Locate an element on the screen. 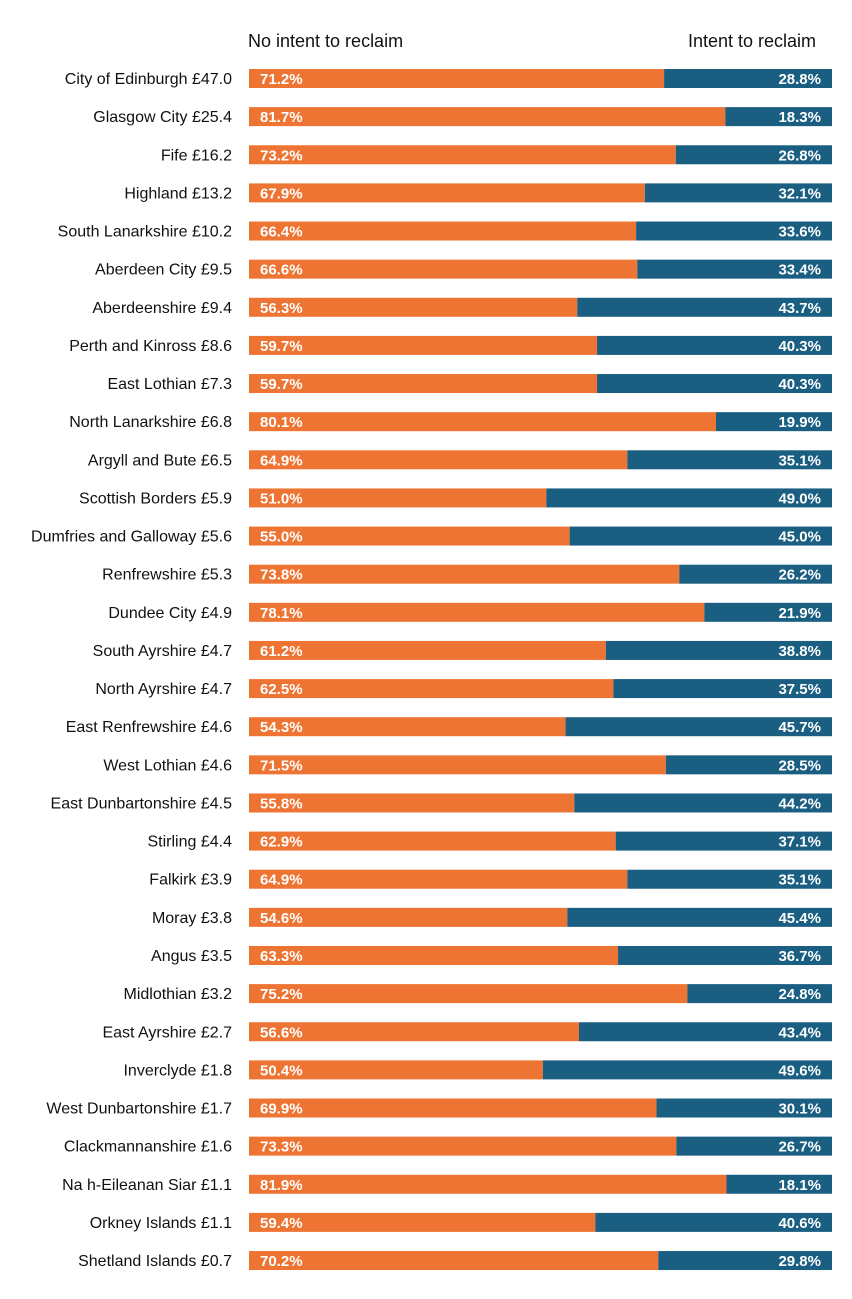 The height and width of the screenshot is (1299, 852). category-label: Argyll and Bute £6.5 is located at coordinates (160, 460).